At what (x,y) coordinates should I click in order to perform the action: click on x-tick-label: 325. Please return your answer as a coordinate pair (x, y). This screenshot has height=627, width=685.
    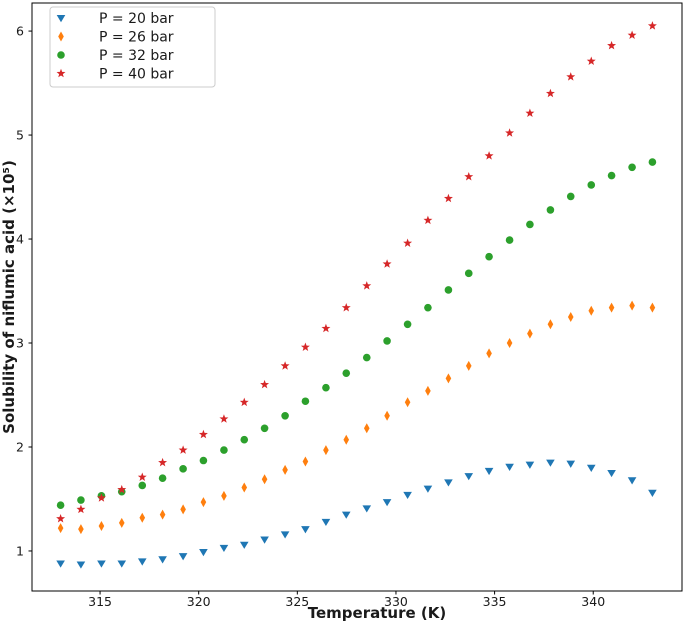
    Looking at the image, I should click on (297, 601).